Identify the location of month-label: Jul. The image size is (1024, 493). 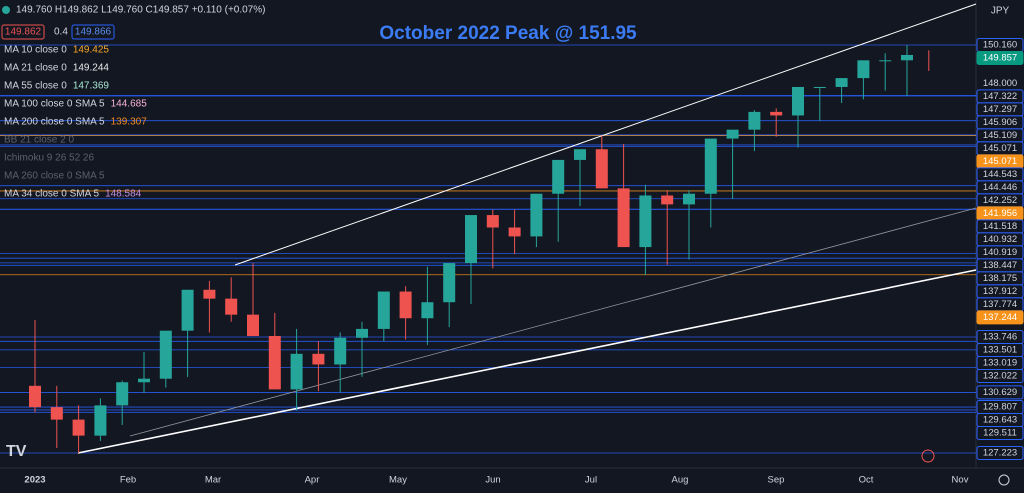
(591, 480).